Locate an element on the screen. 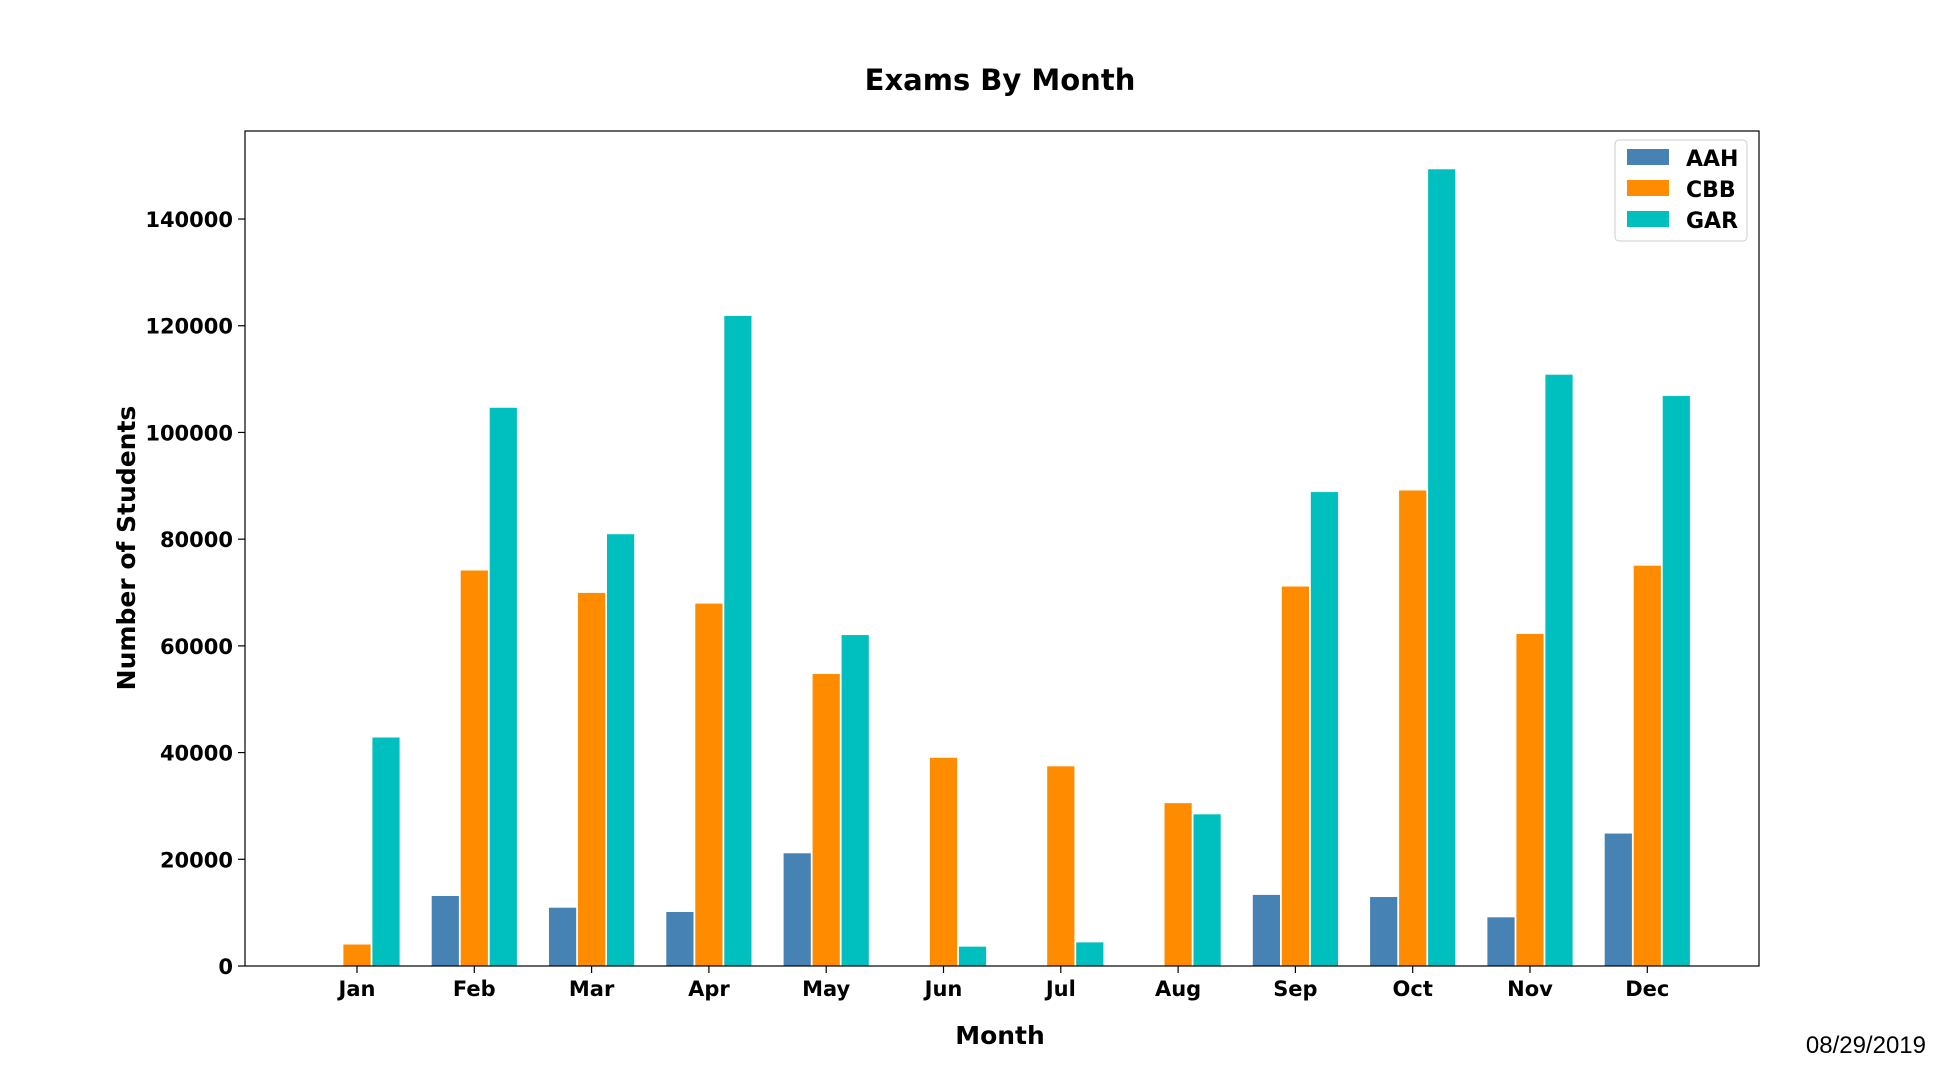 The height and width of the screenshot is (1080, 1944). x-tick-label: Jun is located at coordinates (943, 989).